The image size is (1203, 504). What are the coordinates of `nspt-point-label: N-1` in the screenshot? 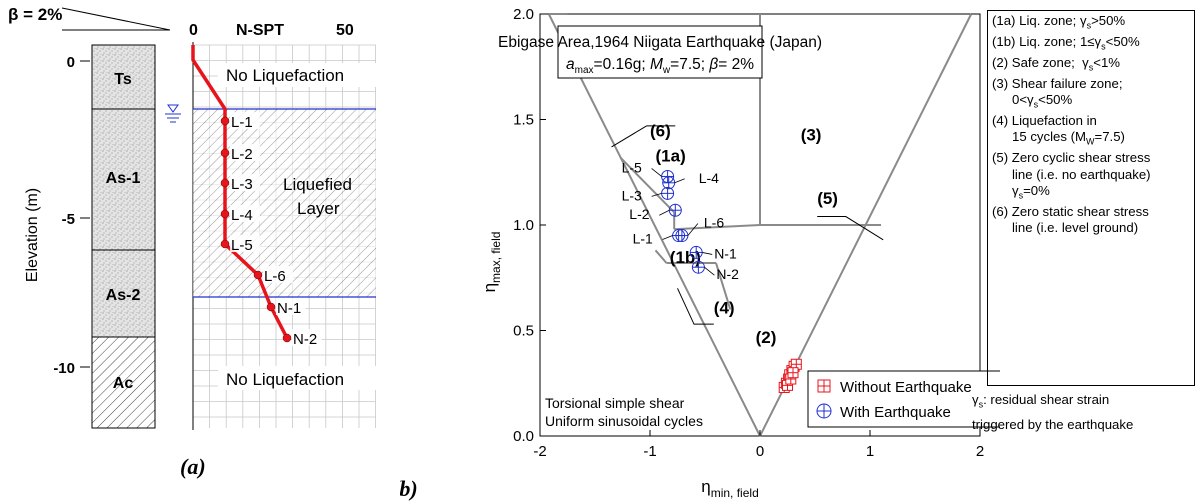 It's located at (289, 308).